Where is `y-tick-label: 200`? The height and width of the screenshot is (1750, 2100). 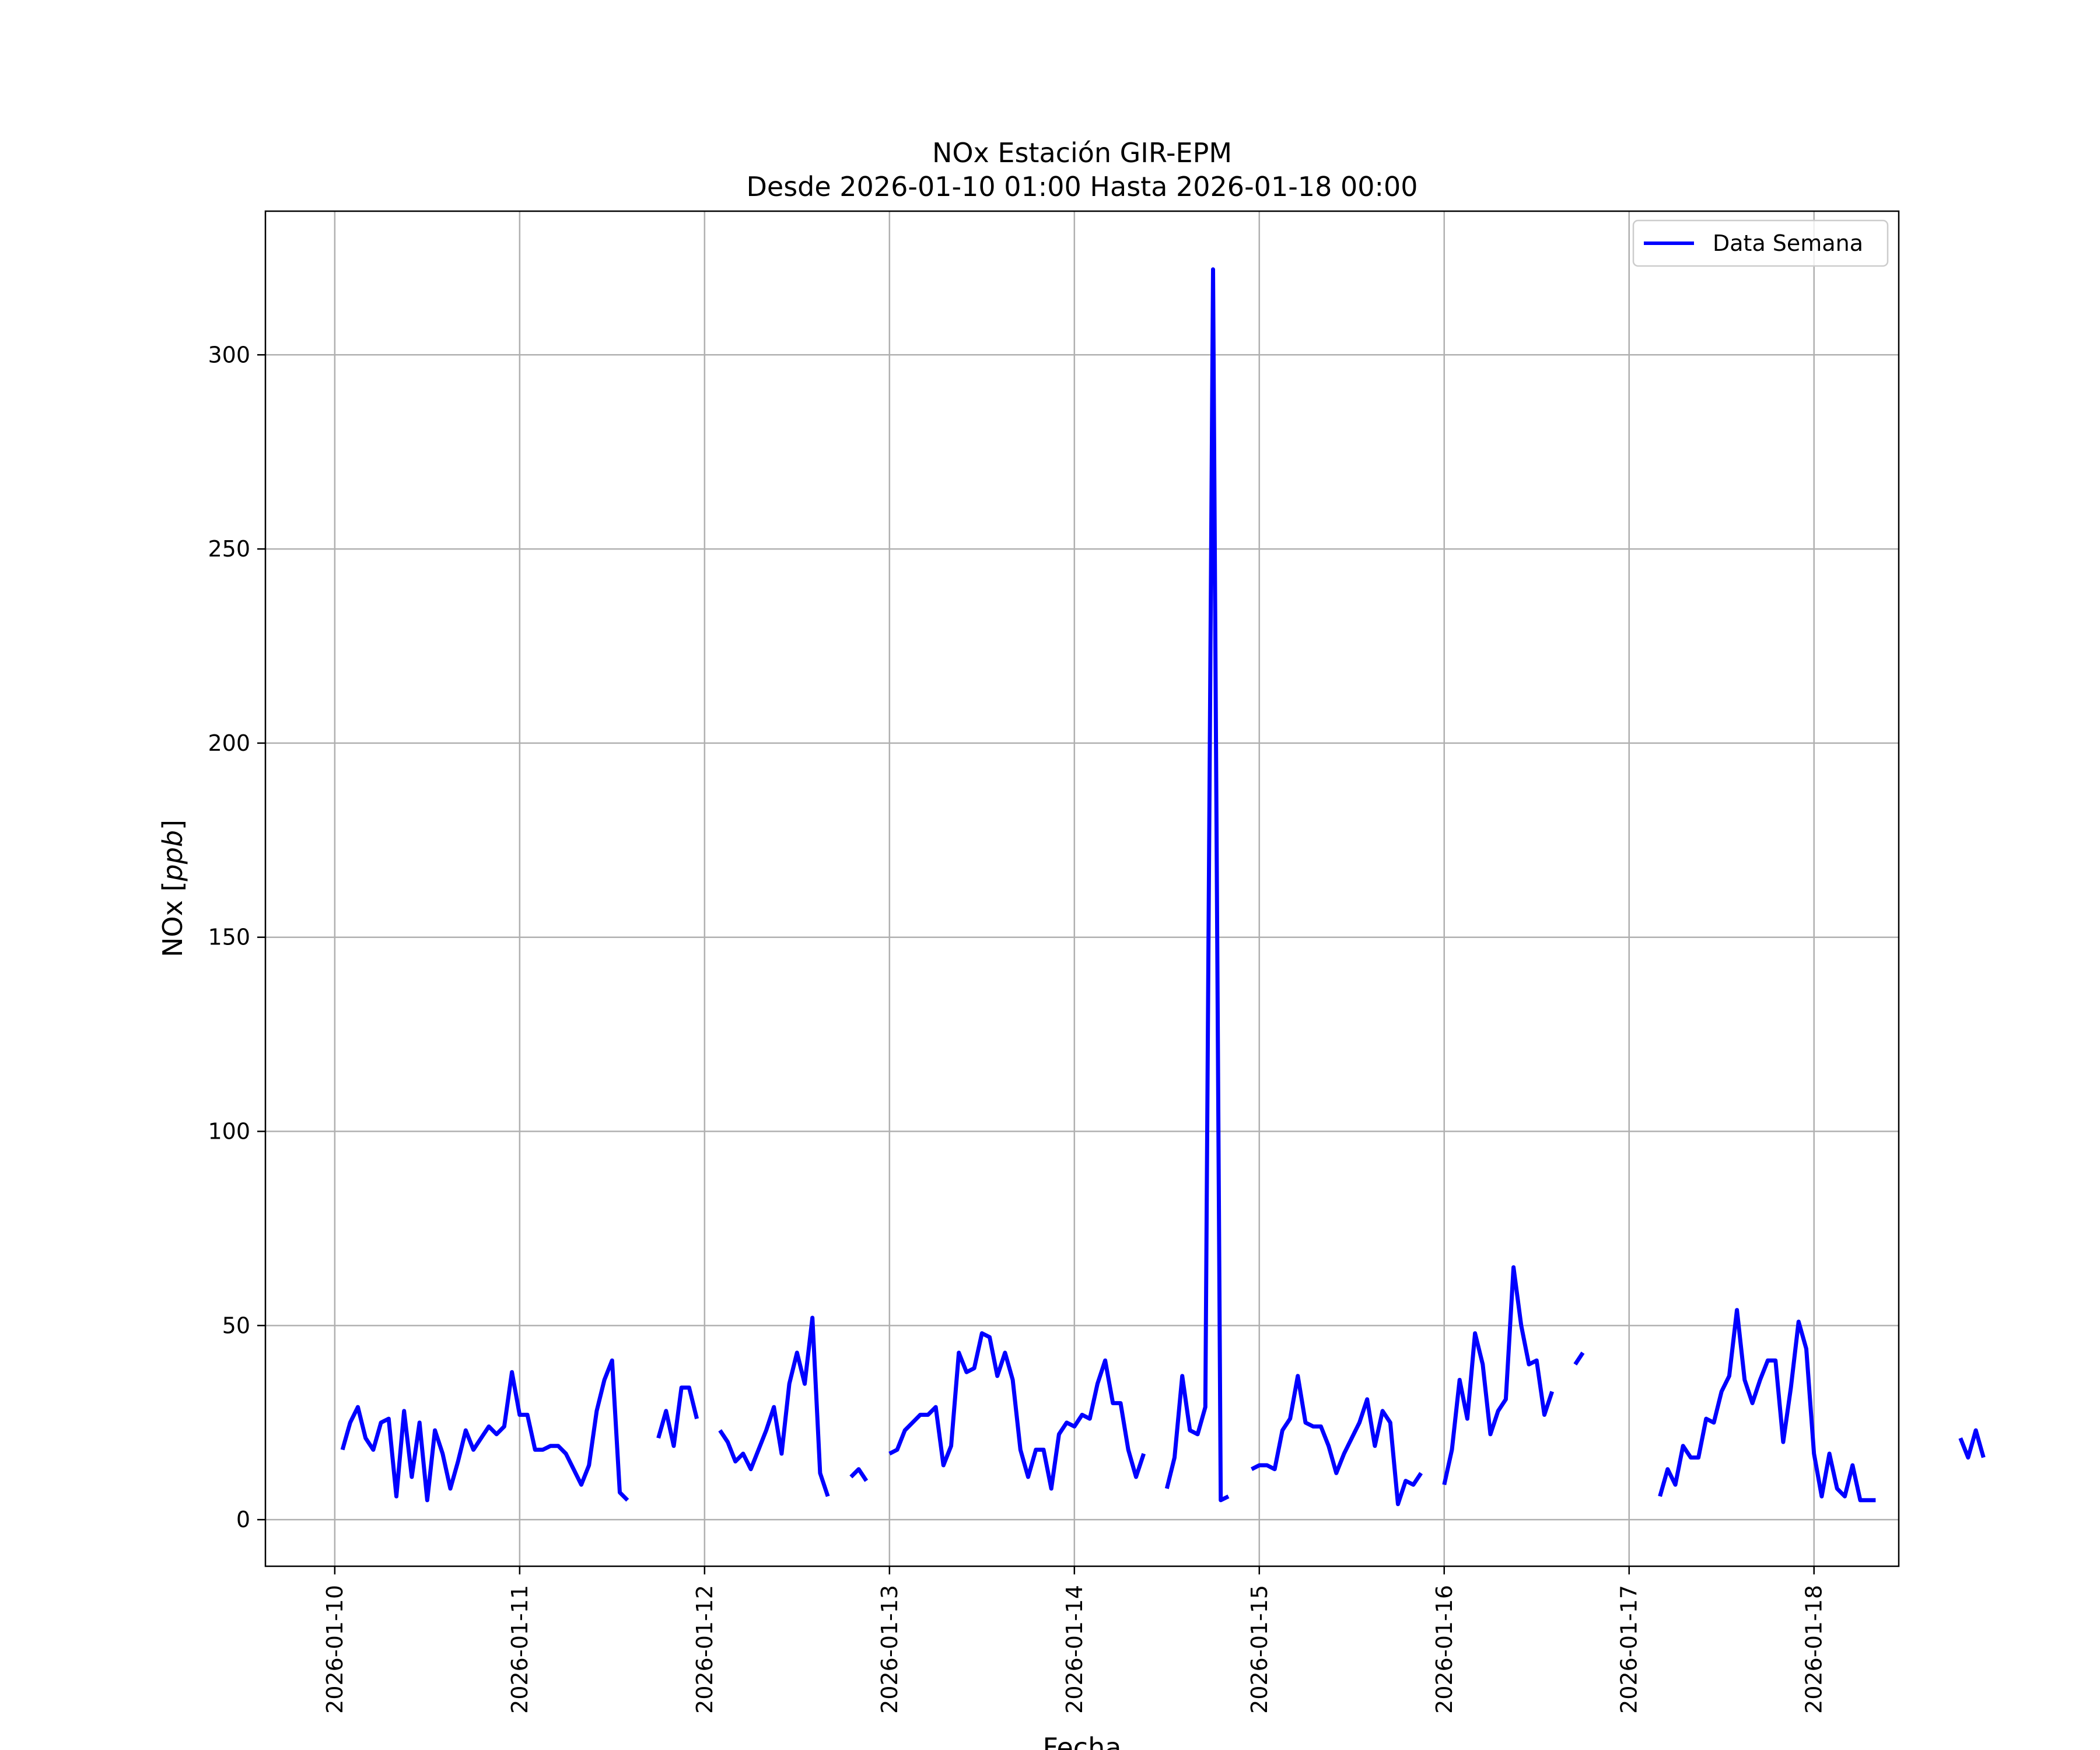
y-tick-label: 200 is located at coordinates (229, 743).